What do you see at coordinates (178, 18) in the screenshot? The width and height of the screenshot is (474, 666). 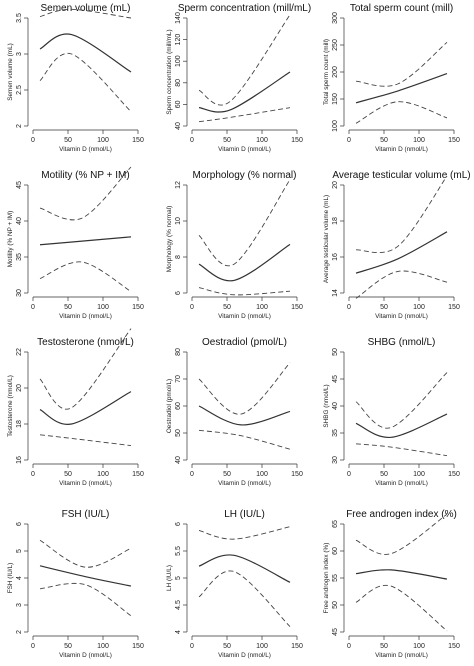 I see `y-tick-label: 140` at bounding box center [178, 18].